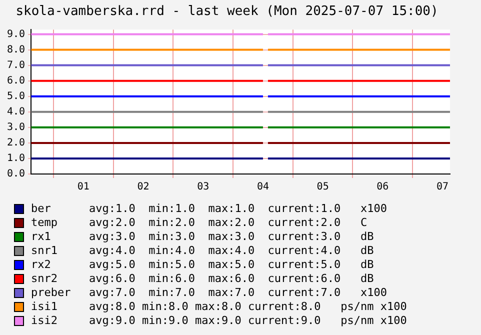  I want to click on x-tick-label: 03, so click(203, 187).